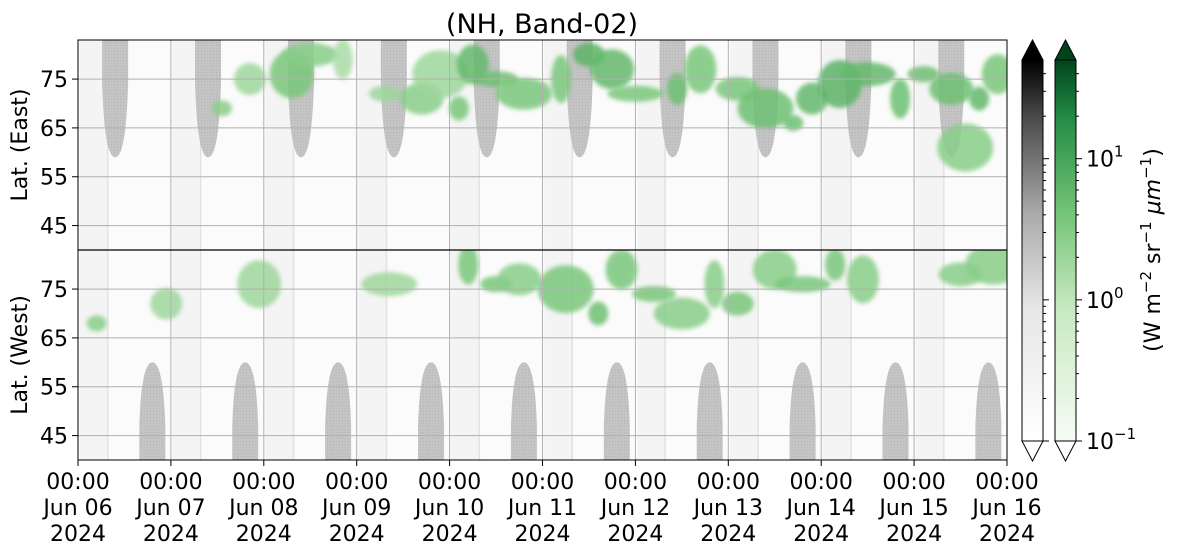 Image resolution: width=1181 pixels, height=556 pixels. I want to click on x-tick-label: Jun 08, so click(262, 508).